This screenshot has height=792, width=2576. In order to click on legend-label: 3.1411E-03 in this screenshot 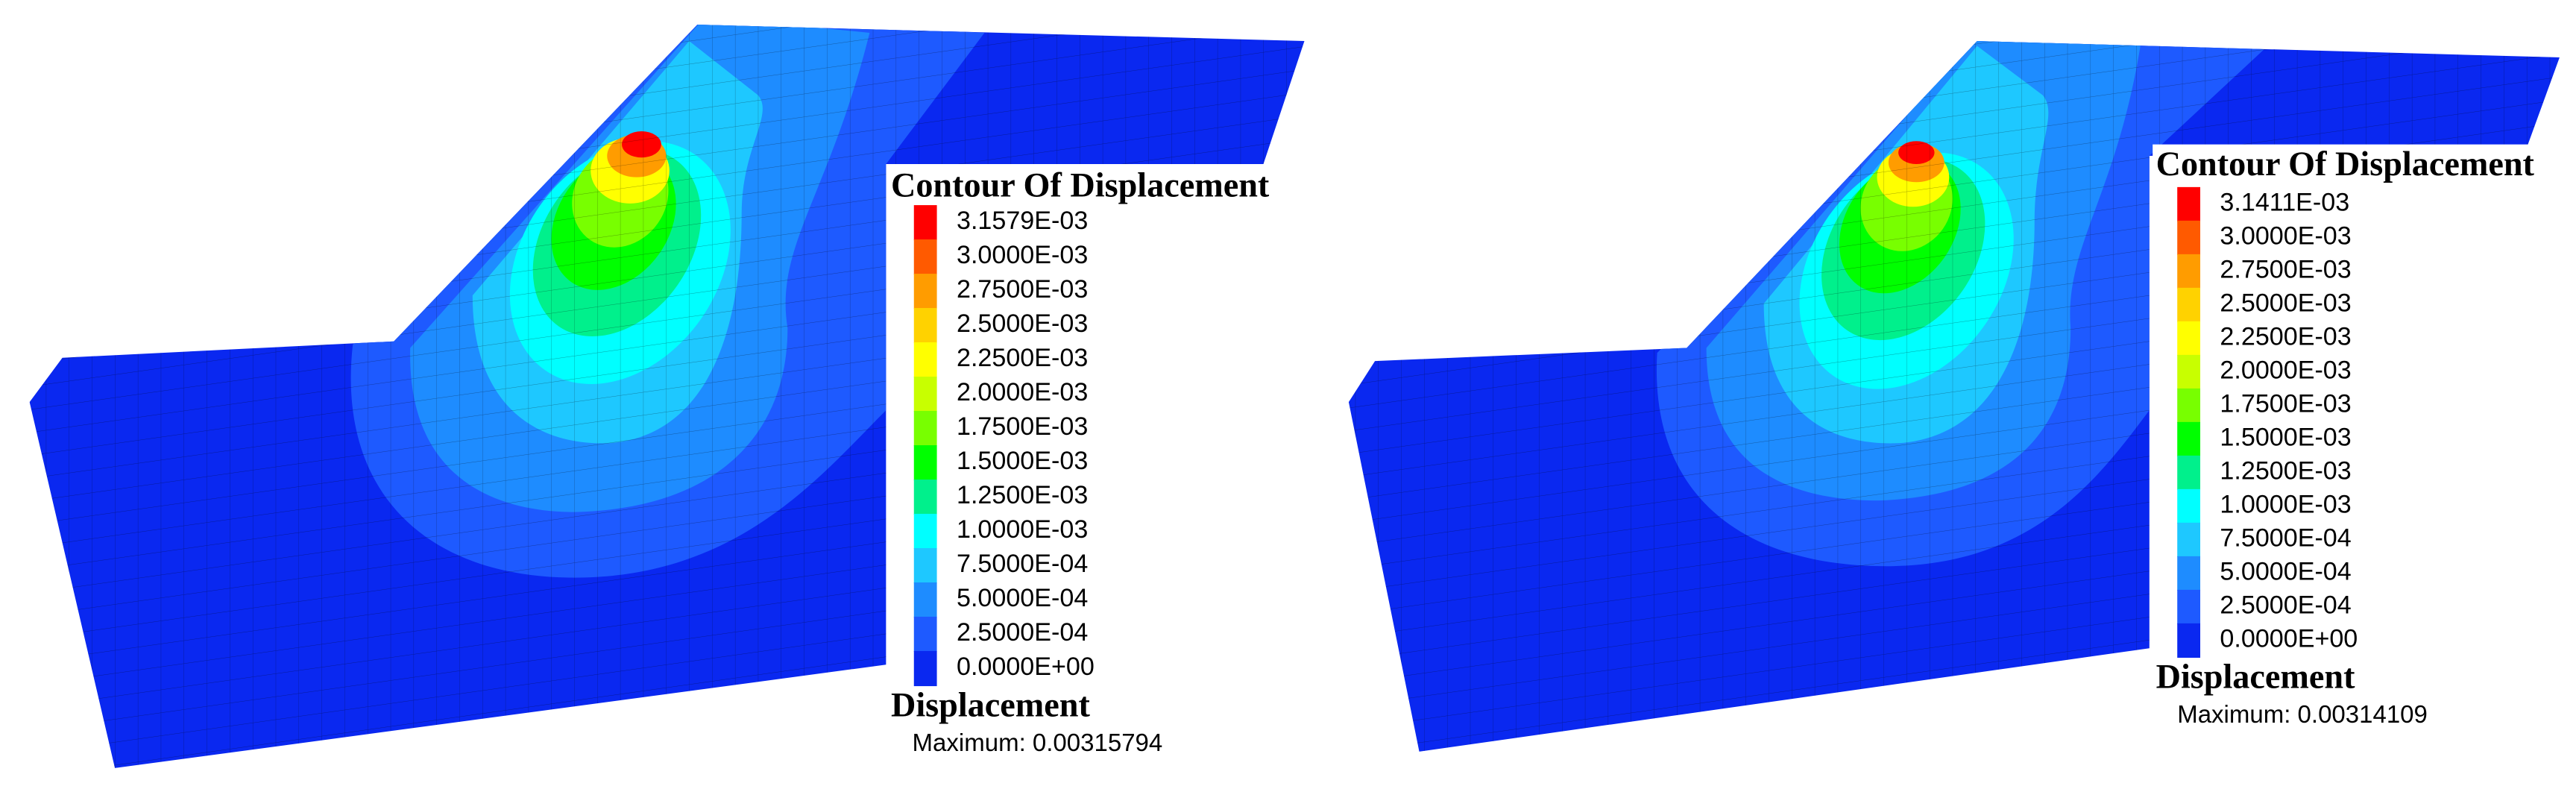, I will do `click(2284, 202)`.